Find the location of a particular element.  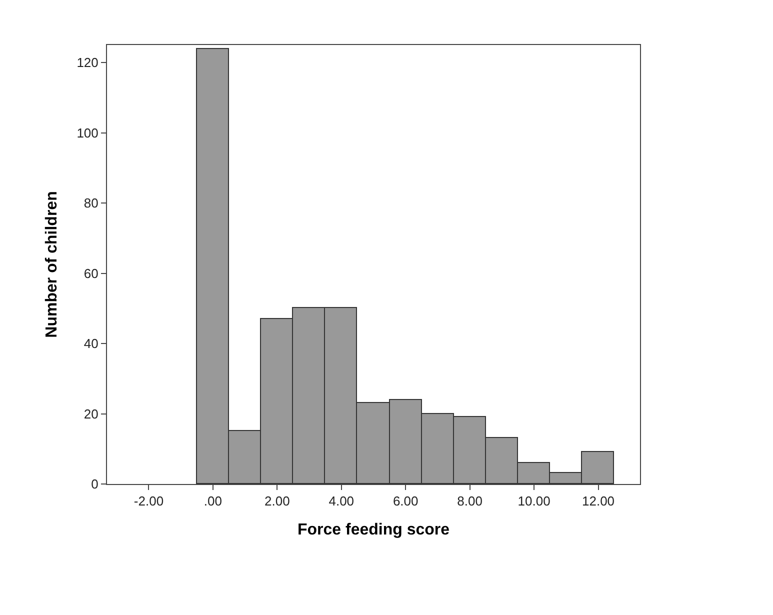

y-tick-label: 120 is located at coordinates (87, 62).